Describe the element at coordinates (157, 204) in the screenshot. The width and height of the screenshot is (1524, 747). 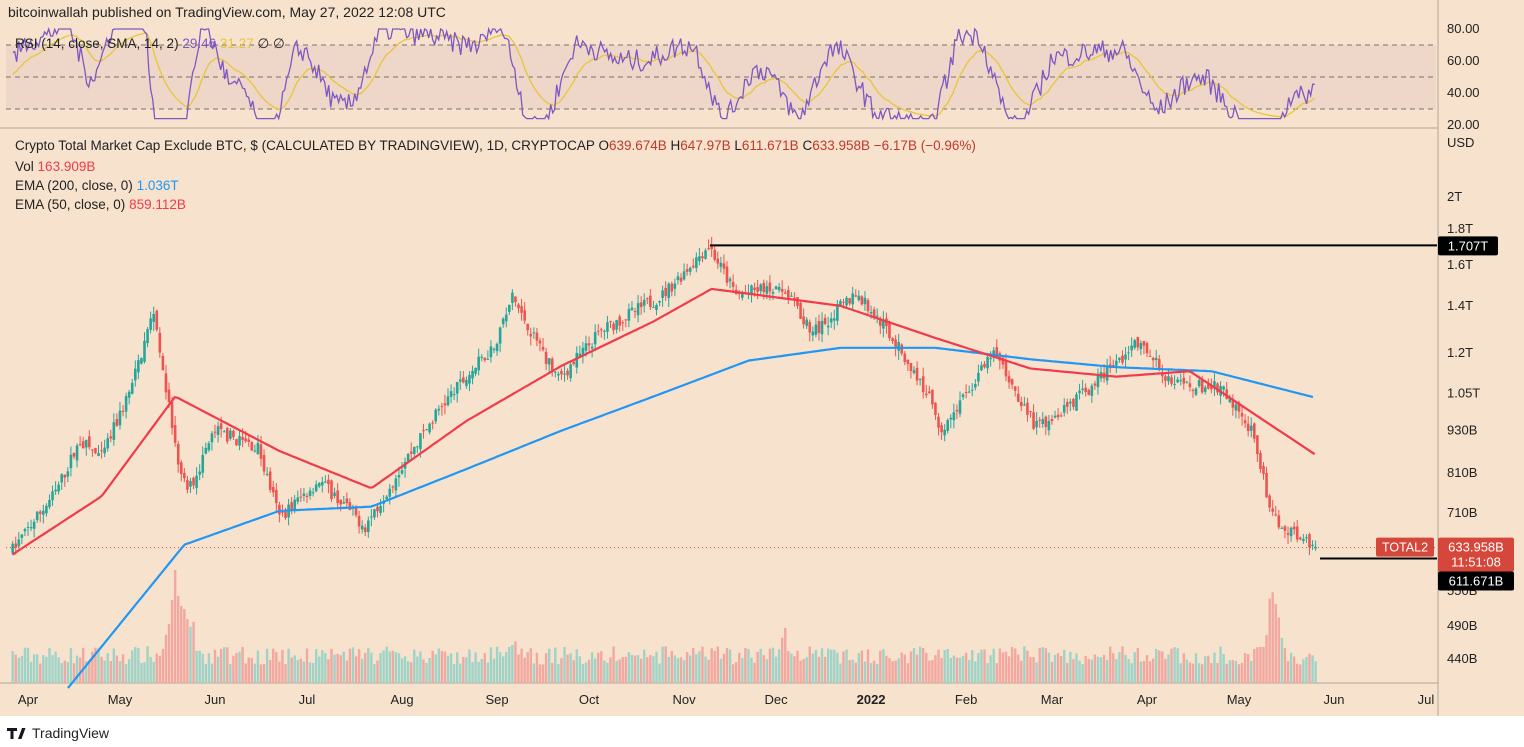
I see `ema50-value: 859.112B` at that location.